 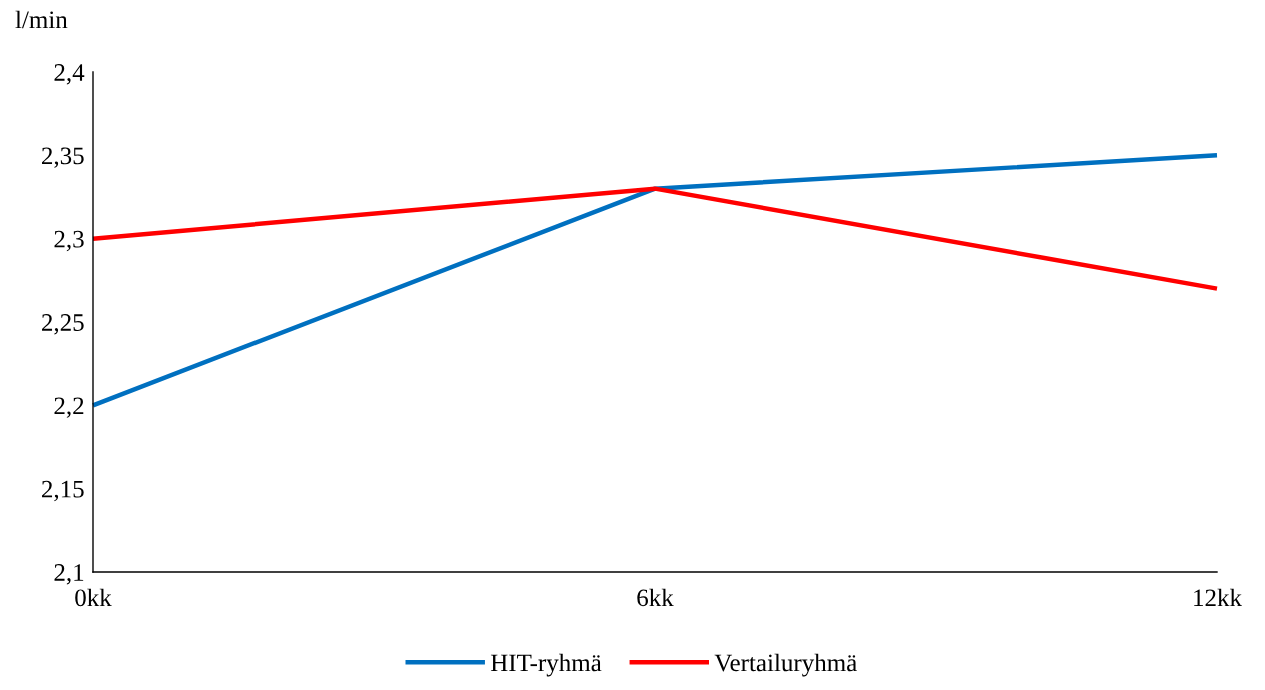 I want to click on x-tick-label: 0kk, so click(x=93, y=597).